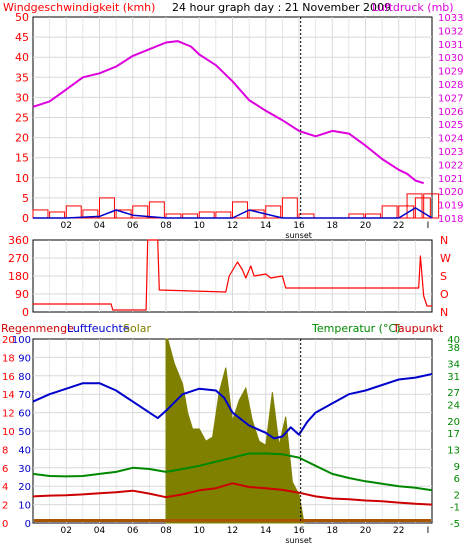  What do you see at coordinates (428, 226) in the screenshot?
I see `panel1-x-tick-label: I` at bounding box center [428, 226].